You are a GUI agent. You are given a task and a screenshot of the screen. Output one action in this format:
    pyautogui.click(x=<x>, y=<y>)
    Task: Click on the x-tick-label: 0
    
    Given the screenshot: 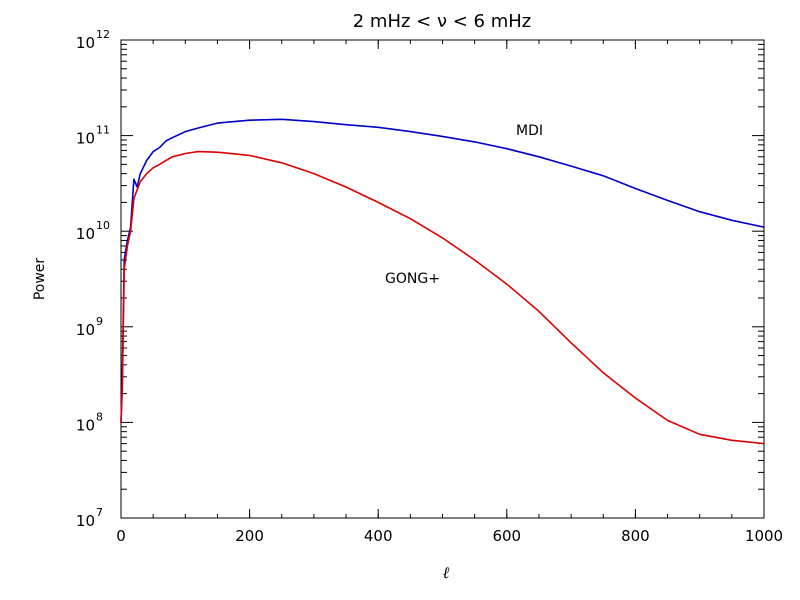 What is the action you would take?
    pyautogui.click(x=121, y=536)
    